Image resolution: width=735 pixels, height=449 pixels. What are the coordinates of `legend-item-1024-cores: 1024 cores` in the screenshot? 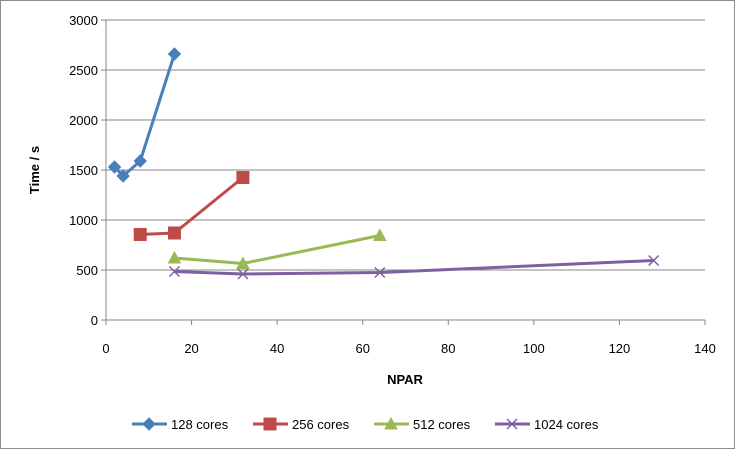 It's located at (547, 424).